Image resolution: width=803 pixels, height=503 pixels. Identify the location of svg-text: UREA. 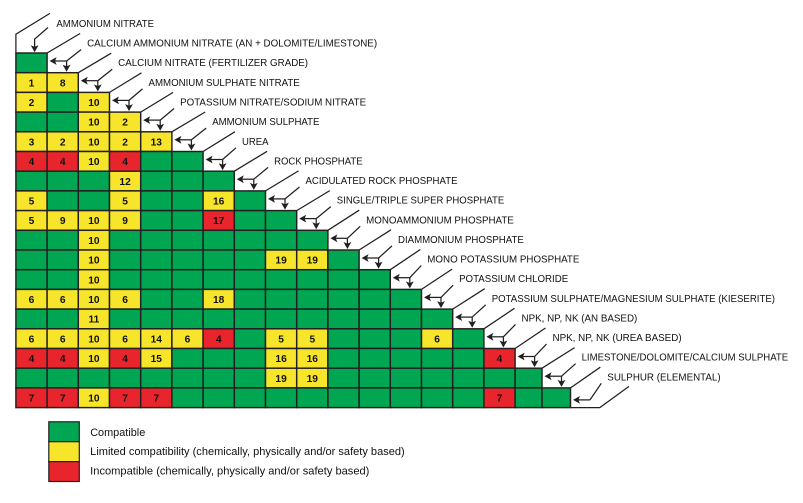
(255, 142).